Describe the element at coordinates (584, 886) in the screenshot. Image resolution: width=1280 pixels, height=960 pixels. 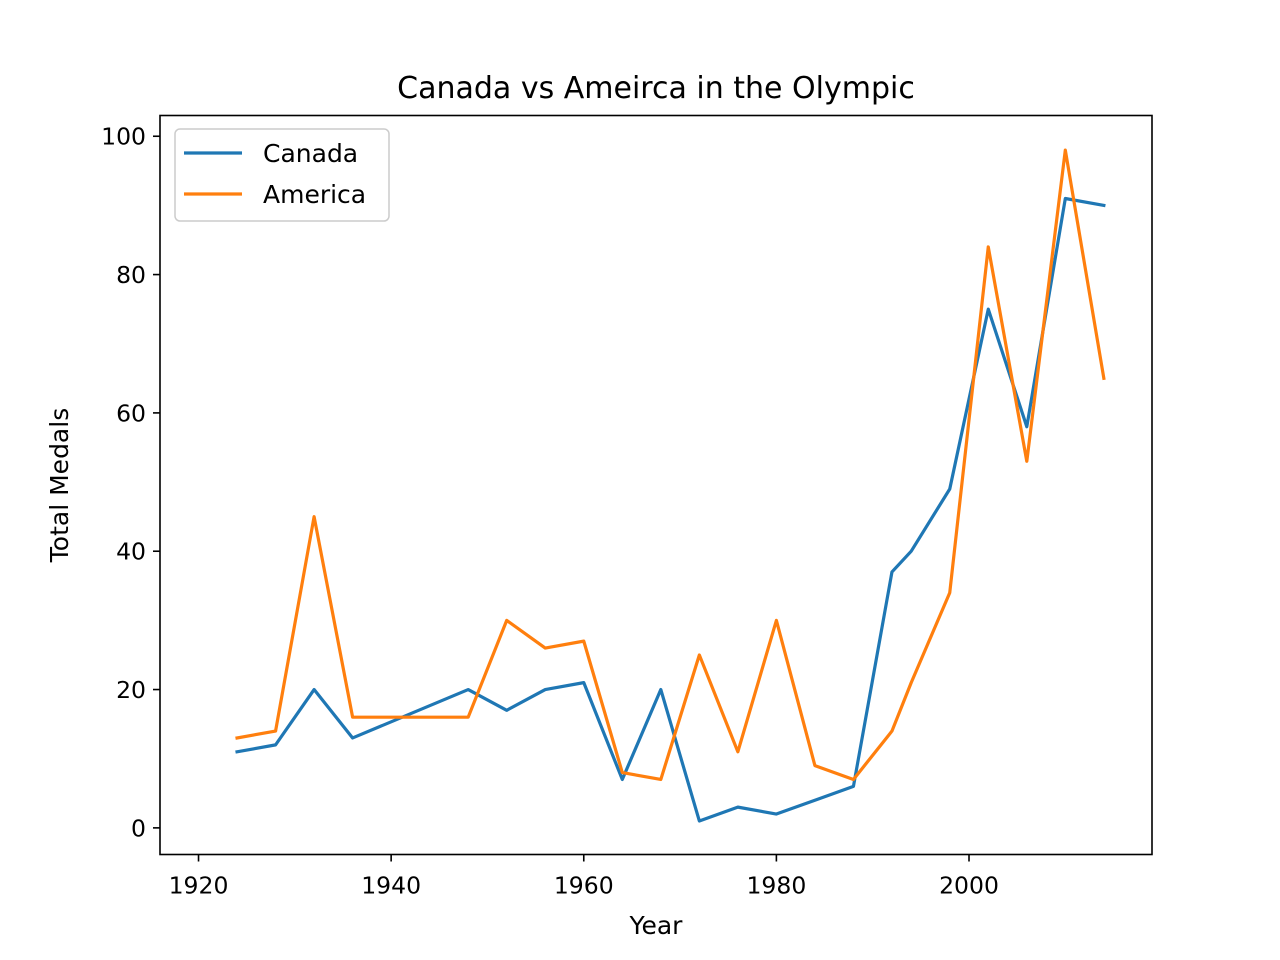
I see `x-tick-label: 1960` at that location.